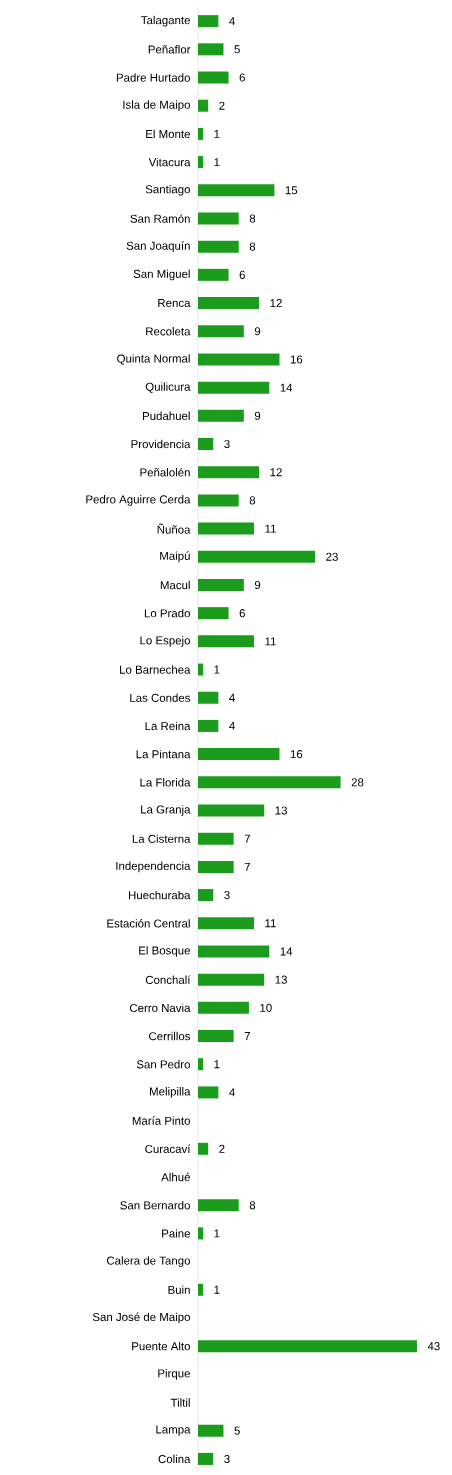 The height and width of the screenshot is (1475, 452). What do you see at coordinates (153, 77) in the screenshot?
I see `y-tick-label: Padre Hurtado` at bounding box center [153, 77].